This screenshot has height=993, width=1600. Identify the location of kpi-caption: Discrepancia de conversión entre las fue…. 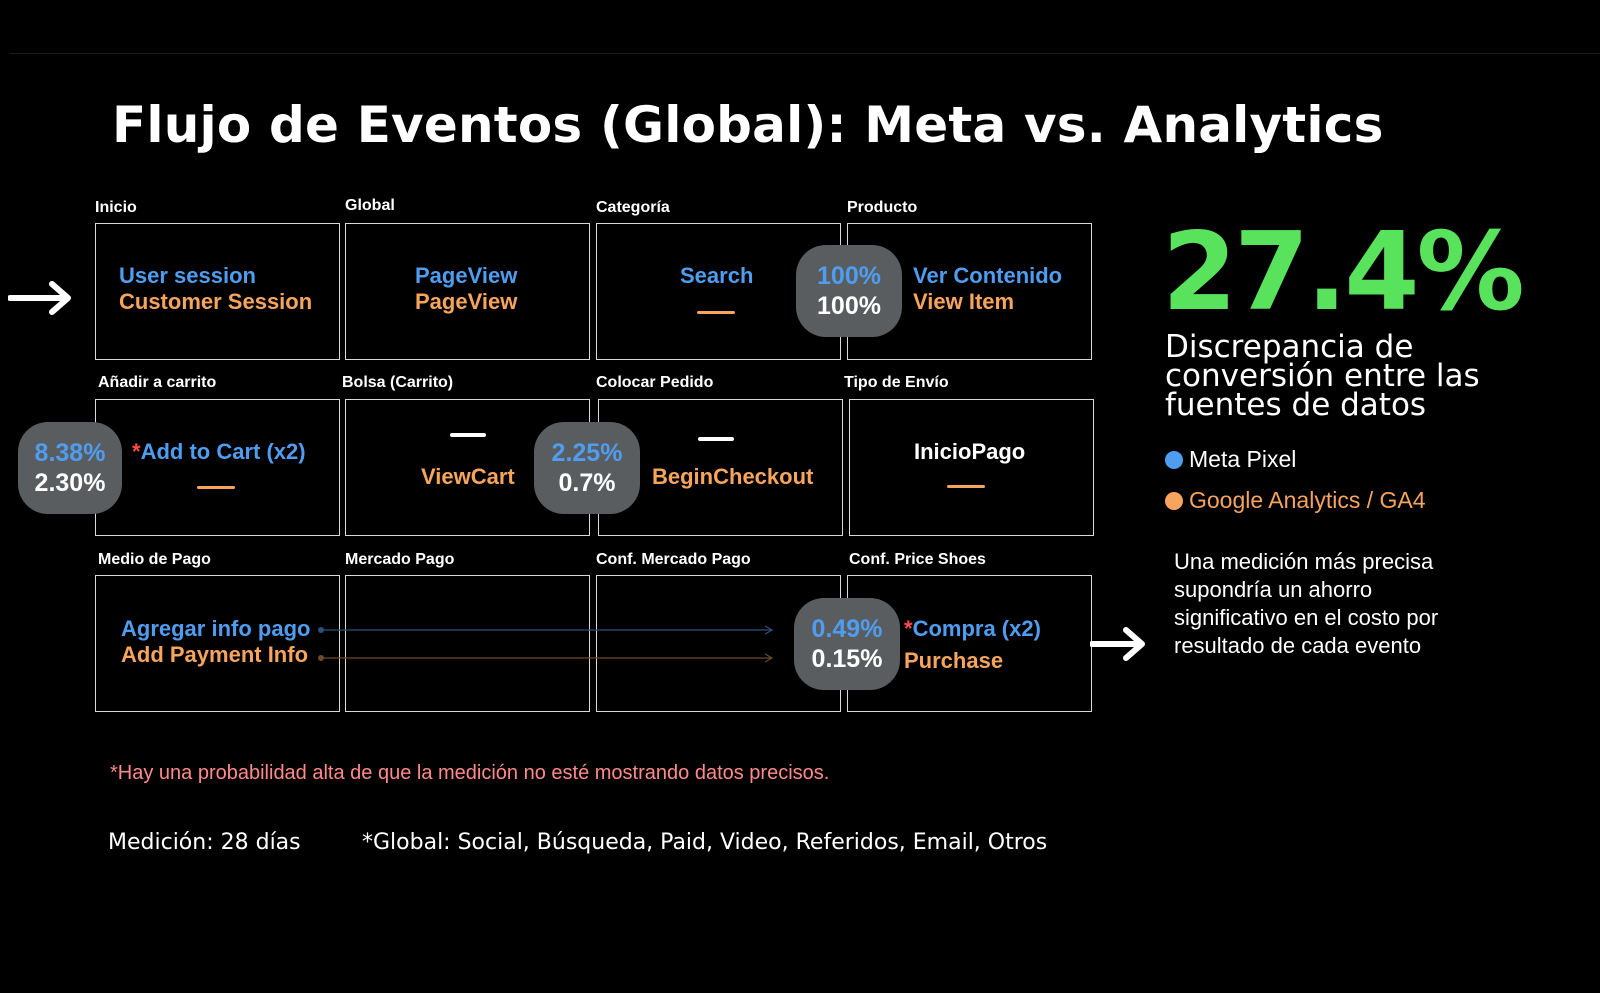
(1322, 376).